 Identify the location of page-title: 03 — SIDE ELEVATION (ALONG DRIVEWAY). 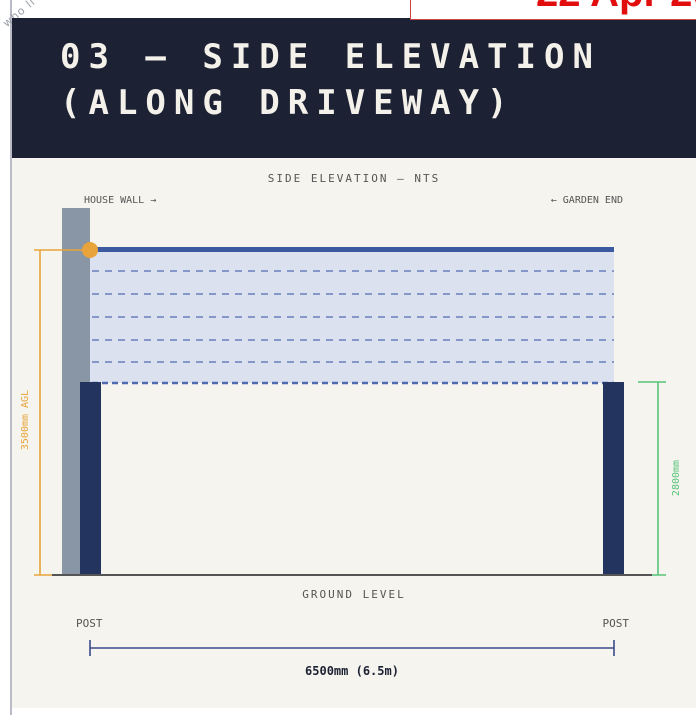
(330, 80).